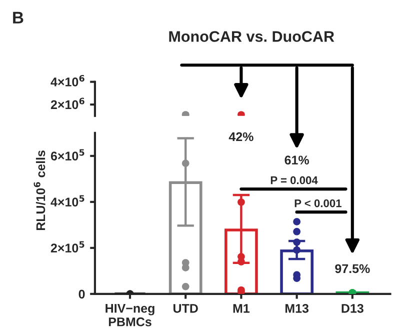 The width and height of the screenshot is (399, 334). Describe the element at coordinates (241, 308) in the screenshot. I see `x-tick-label: M1` at that location.